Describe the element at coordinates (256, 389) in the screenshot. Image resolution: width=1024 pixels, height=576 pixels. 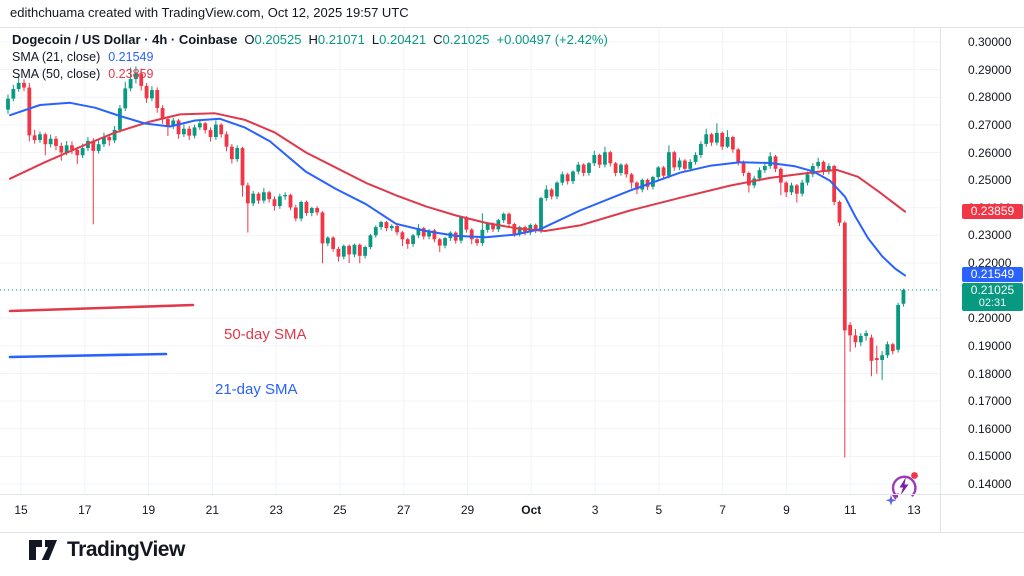
I see `sma21-annotation-label: 21-day SMA` at that location.